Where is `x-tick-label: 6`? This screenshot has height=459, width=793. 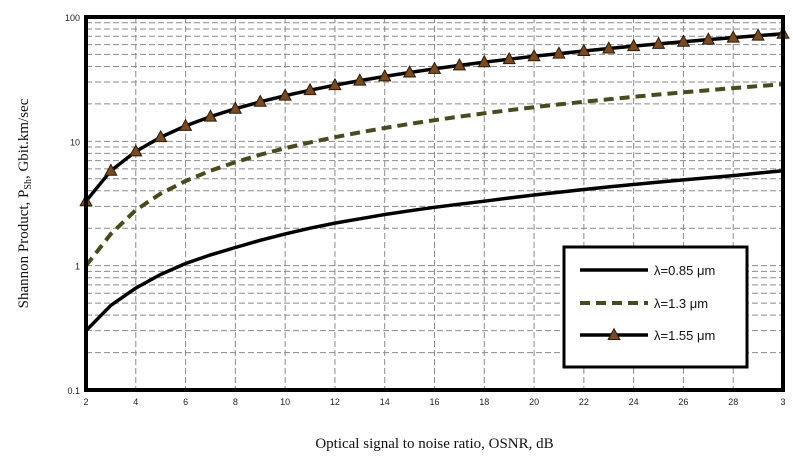
x-tick-label: 6 is located at coordinates (185, 402).